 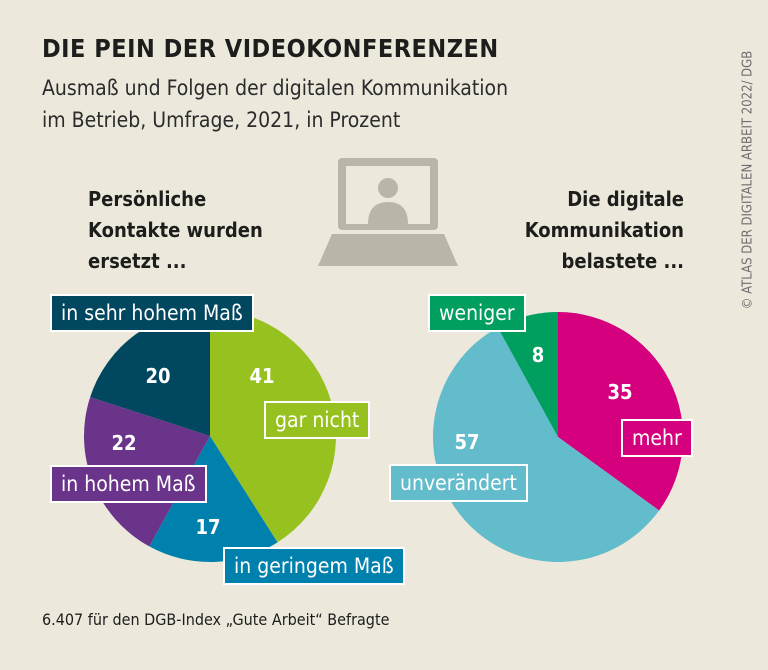 What do you see at coordinates (314, 566) in the screenshot?
I see `label-in-geringem-mass: in geringem Maß` at bounding box center [314, 566].